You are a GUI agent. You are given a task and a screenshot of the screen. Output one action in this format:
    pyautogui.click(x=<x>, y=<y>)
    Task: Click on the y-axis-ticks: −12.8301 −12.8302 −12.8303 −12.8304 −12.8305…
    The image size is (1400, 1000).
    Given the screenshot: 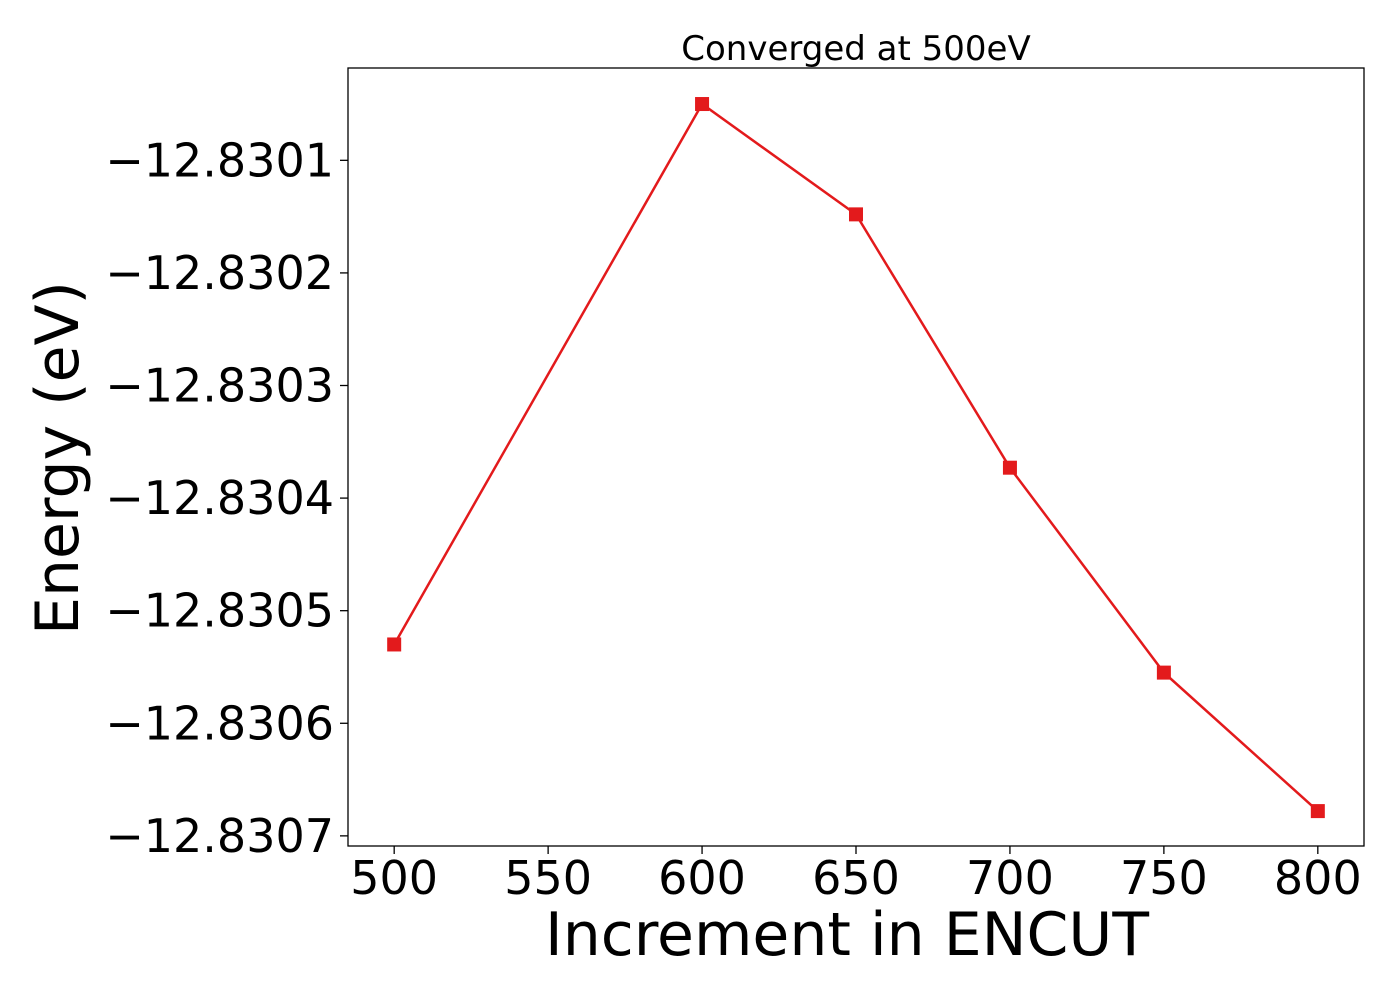 What is the action you would take?
    pyautogui.click(x=226, y=498)
    